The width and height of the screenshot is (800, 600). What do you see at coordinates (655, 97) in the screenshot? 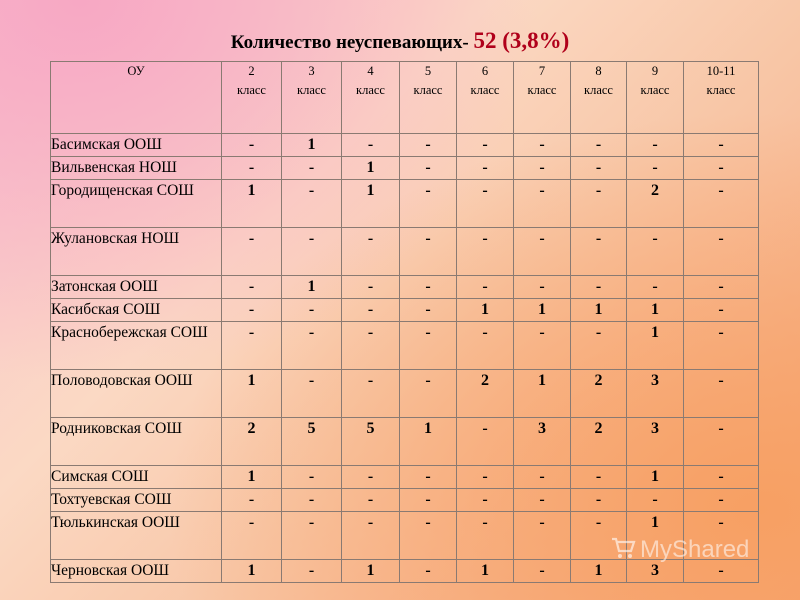
I see `header-grade: 9 класс` at bounding box center [655, 97].